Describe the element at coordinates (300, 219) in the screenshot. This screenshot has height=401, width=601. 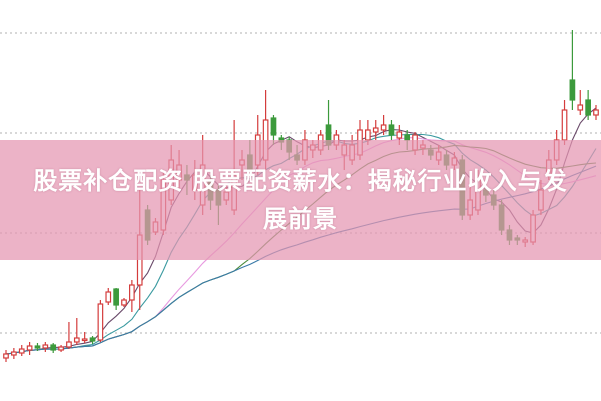
I see `title-line-2: 展前景` at that location.